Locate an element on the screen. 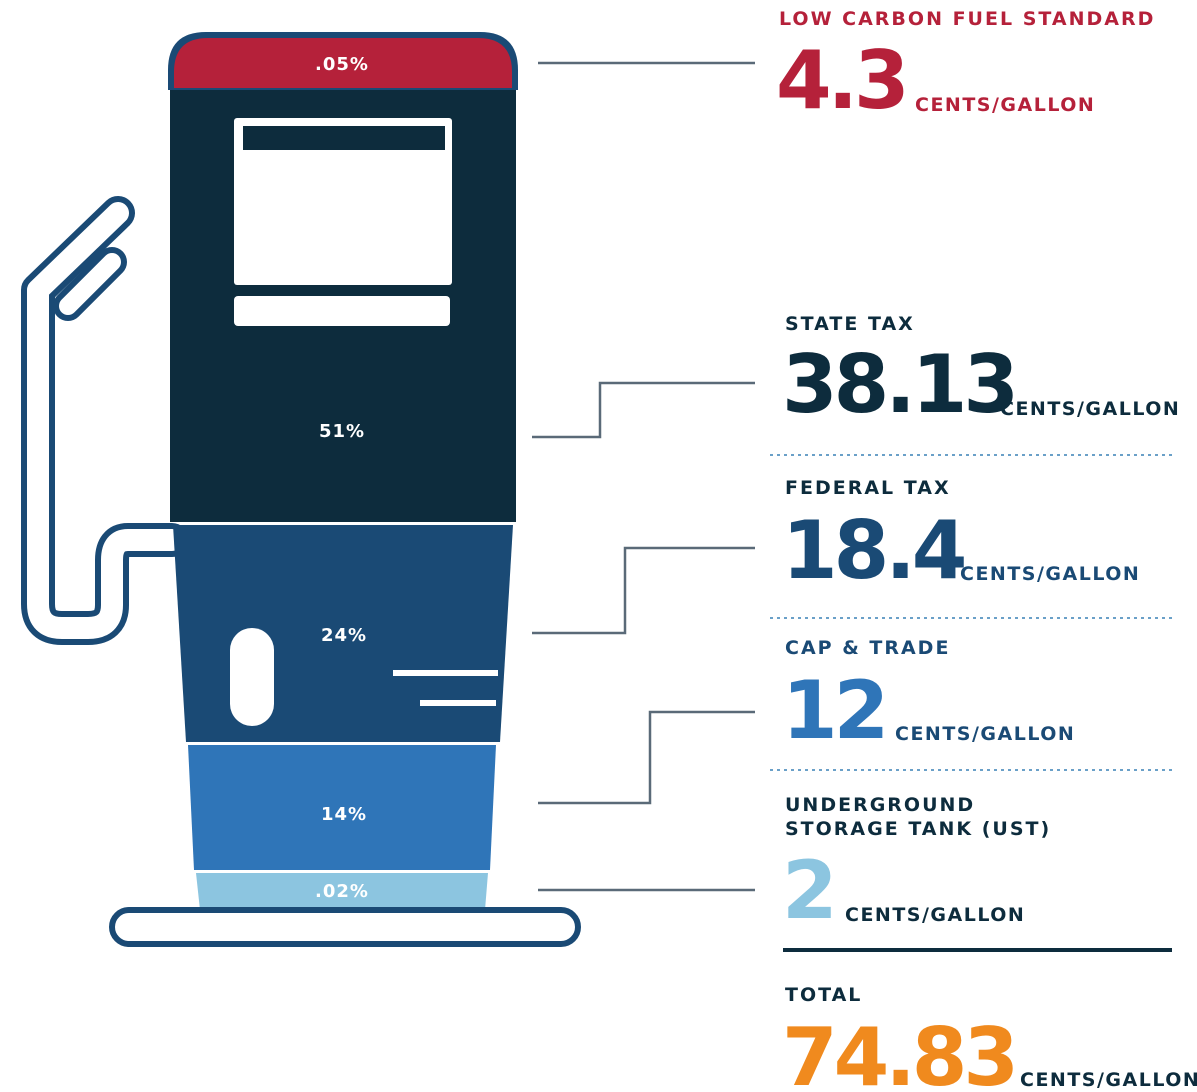 Image resolution: width=1197 pixels, height=1092 pixels. segment-lcfs is located at coordinates (343, 63).